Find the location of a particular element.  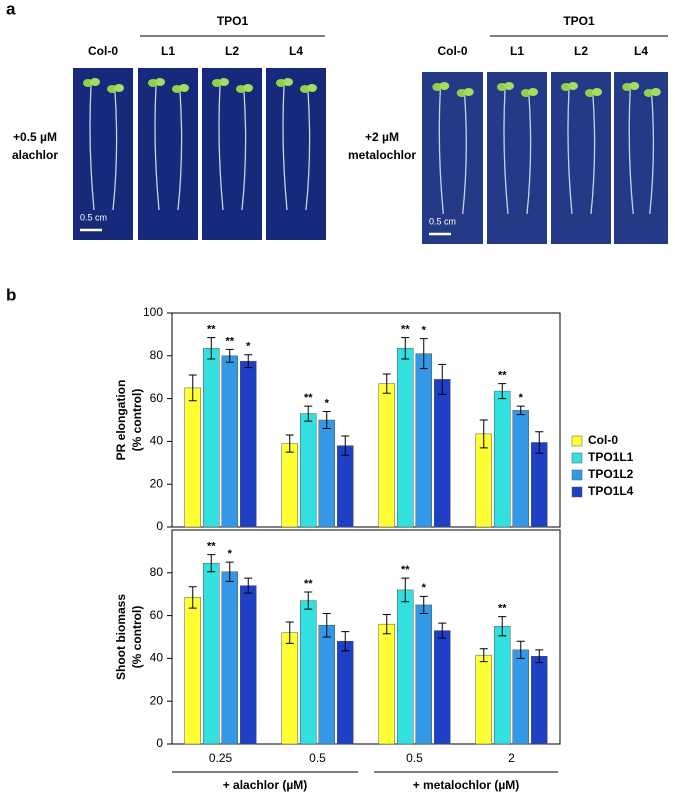

panel-label: b is located at coordinates (11, 294).